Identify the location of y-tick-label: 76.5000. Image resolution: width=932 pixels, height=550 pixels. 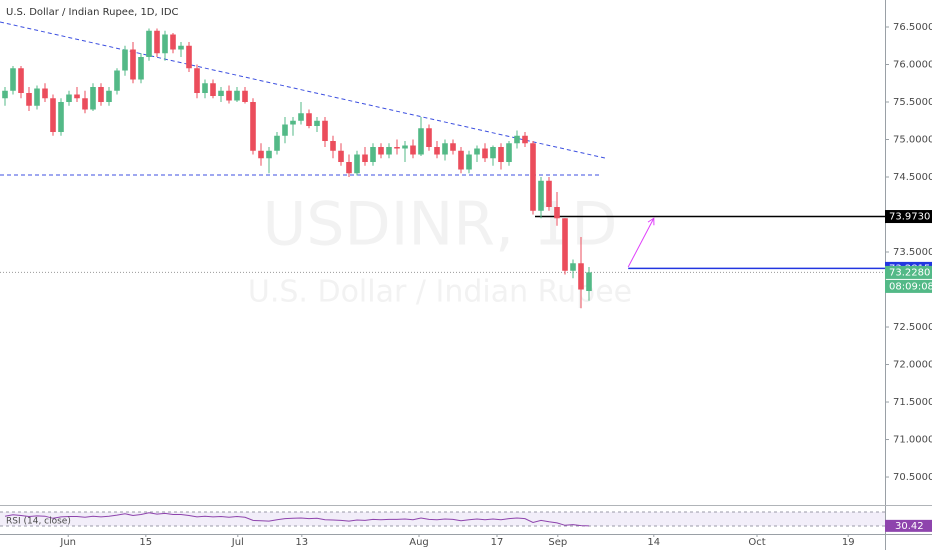
(912, 27).